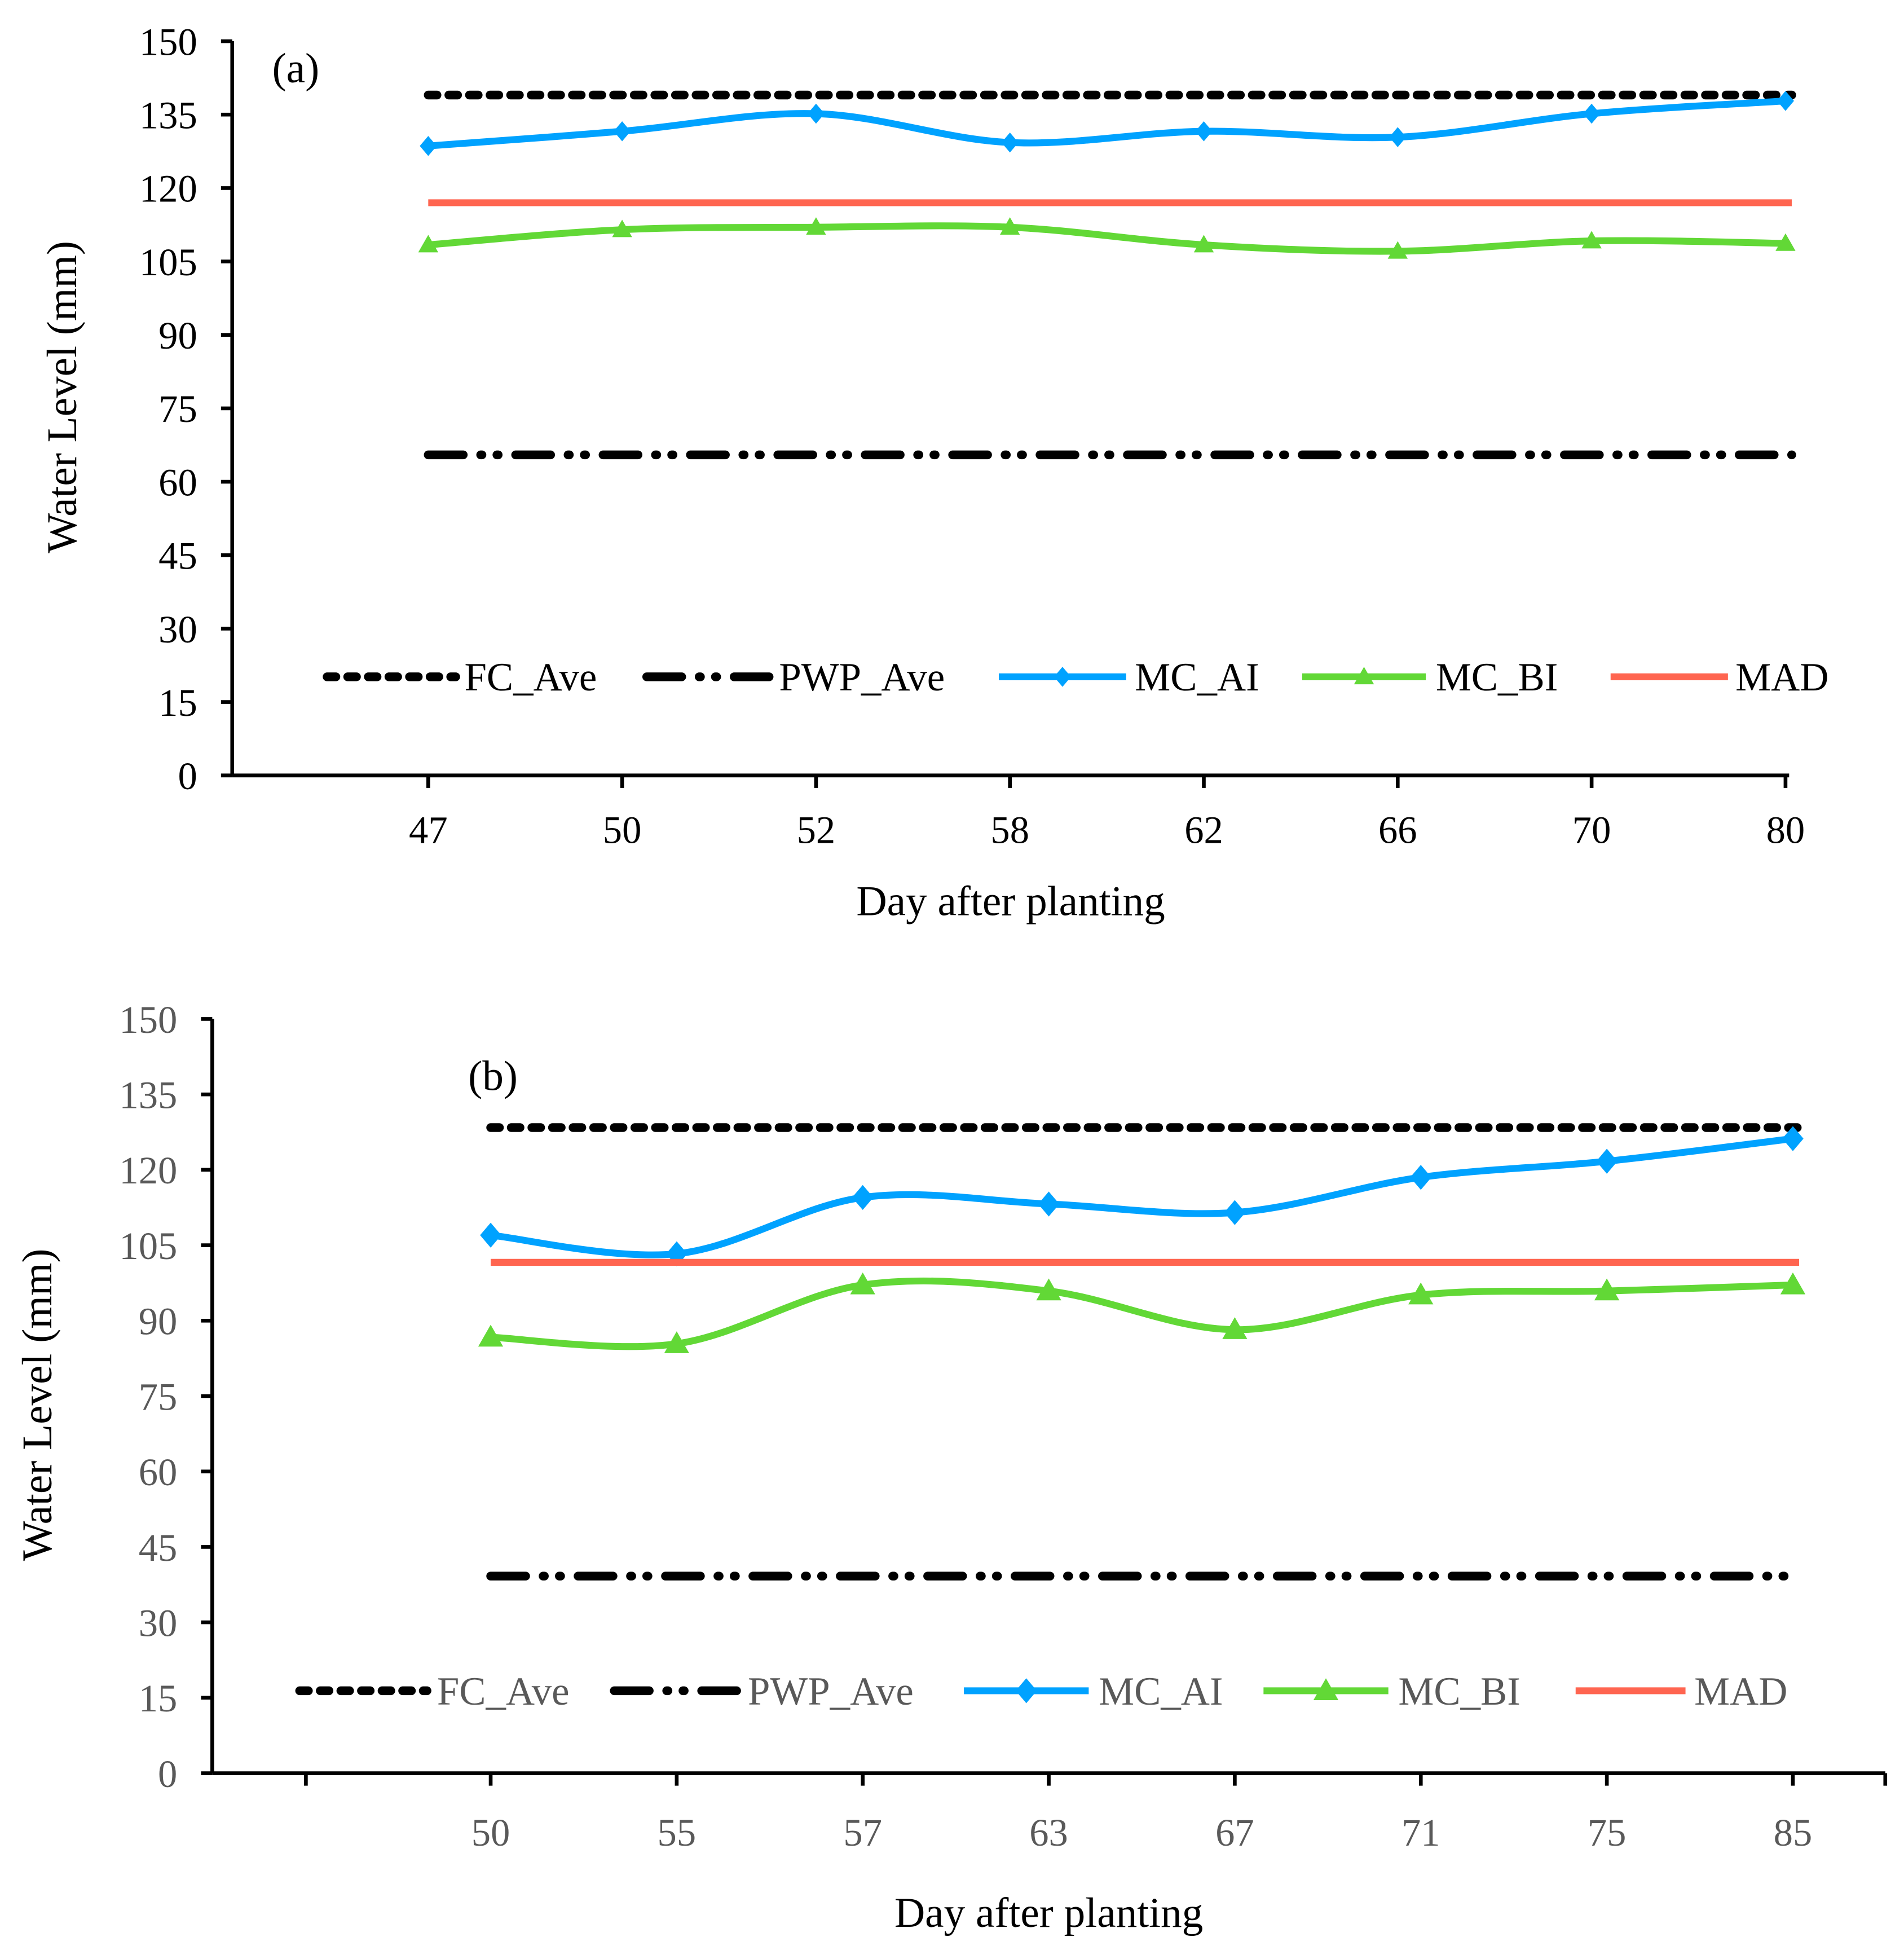 Image resolution: width=1904 pixels, height=1950 pixels. I want to click on x-tick-label: 52, so click(817, 829).